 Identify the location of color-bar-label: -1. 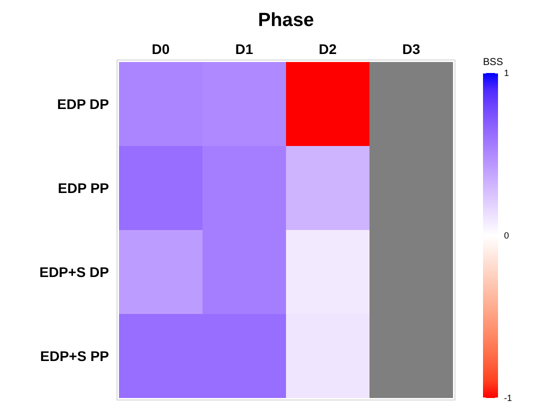
(508, 398).